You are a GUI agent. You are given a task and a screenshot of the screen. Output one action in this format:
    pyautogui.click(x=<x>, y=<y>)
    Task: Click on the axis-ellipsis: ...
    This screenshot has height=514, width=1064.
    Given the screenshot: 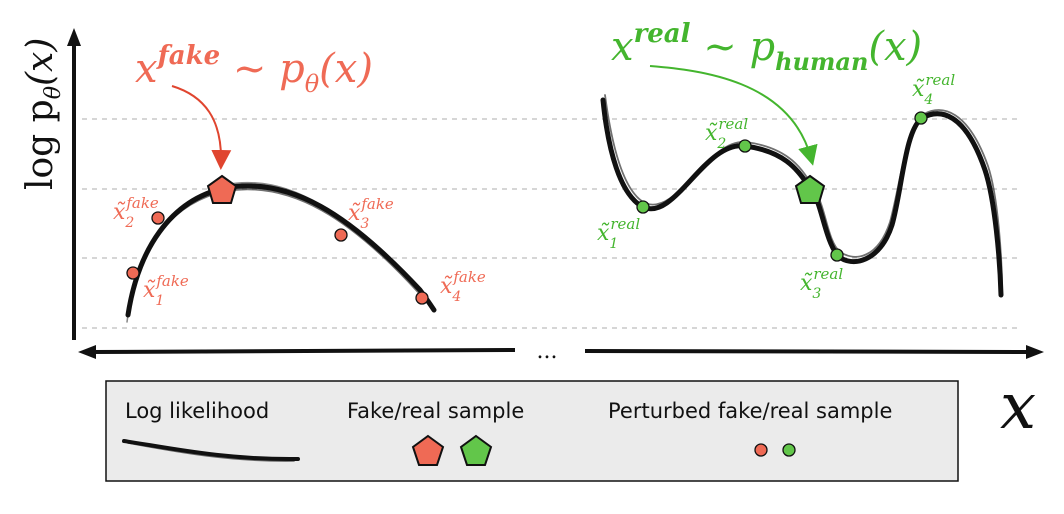 What is the action you would take?
    pyautogui.click(x=547, y=351)
    